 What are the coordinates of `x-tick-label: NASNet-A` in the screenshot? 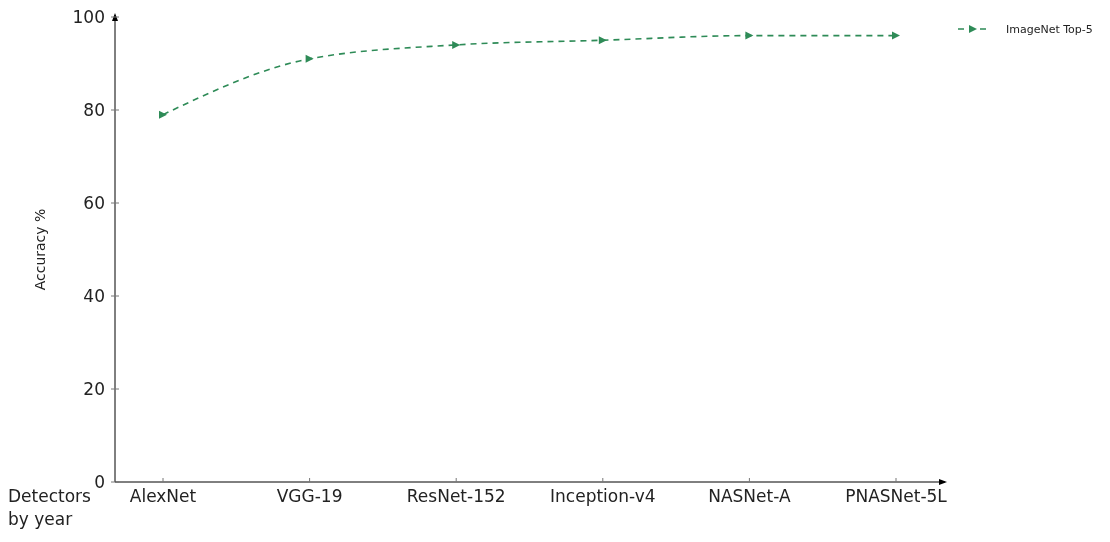 It's located at (749, 496).